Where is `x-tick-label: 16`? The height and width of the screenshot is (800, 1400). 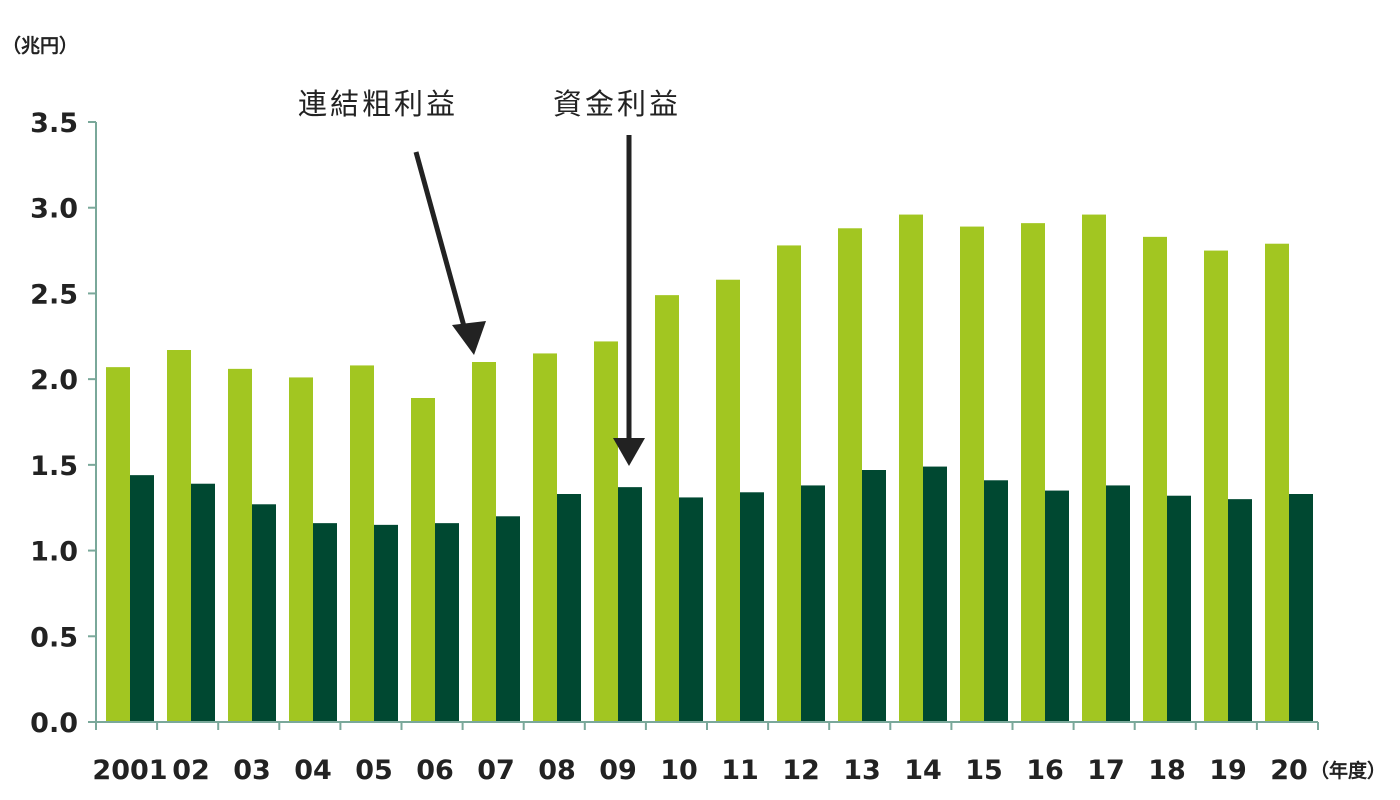 x-tick-label: 16 is located at coordinates (1045, 770).